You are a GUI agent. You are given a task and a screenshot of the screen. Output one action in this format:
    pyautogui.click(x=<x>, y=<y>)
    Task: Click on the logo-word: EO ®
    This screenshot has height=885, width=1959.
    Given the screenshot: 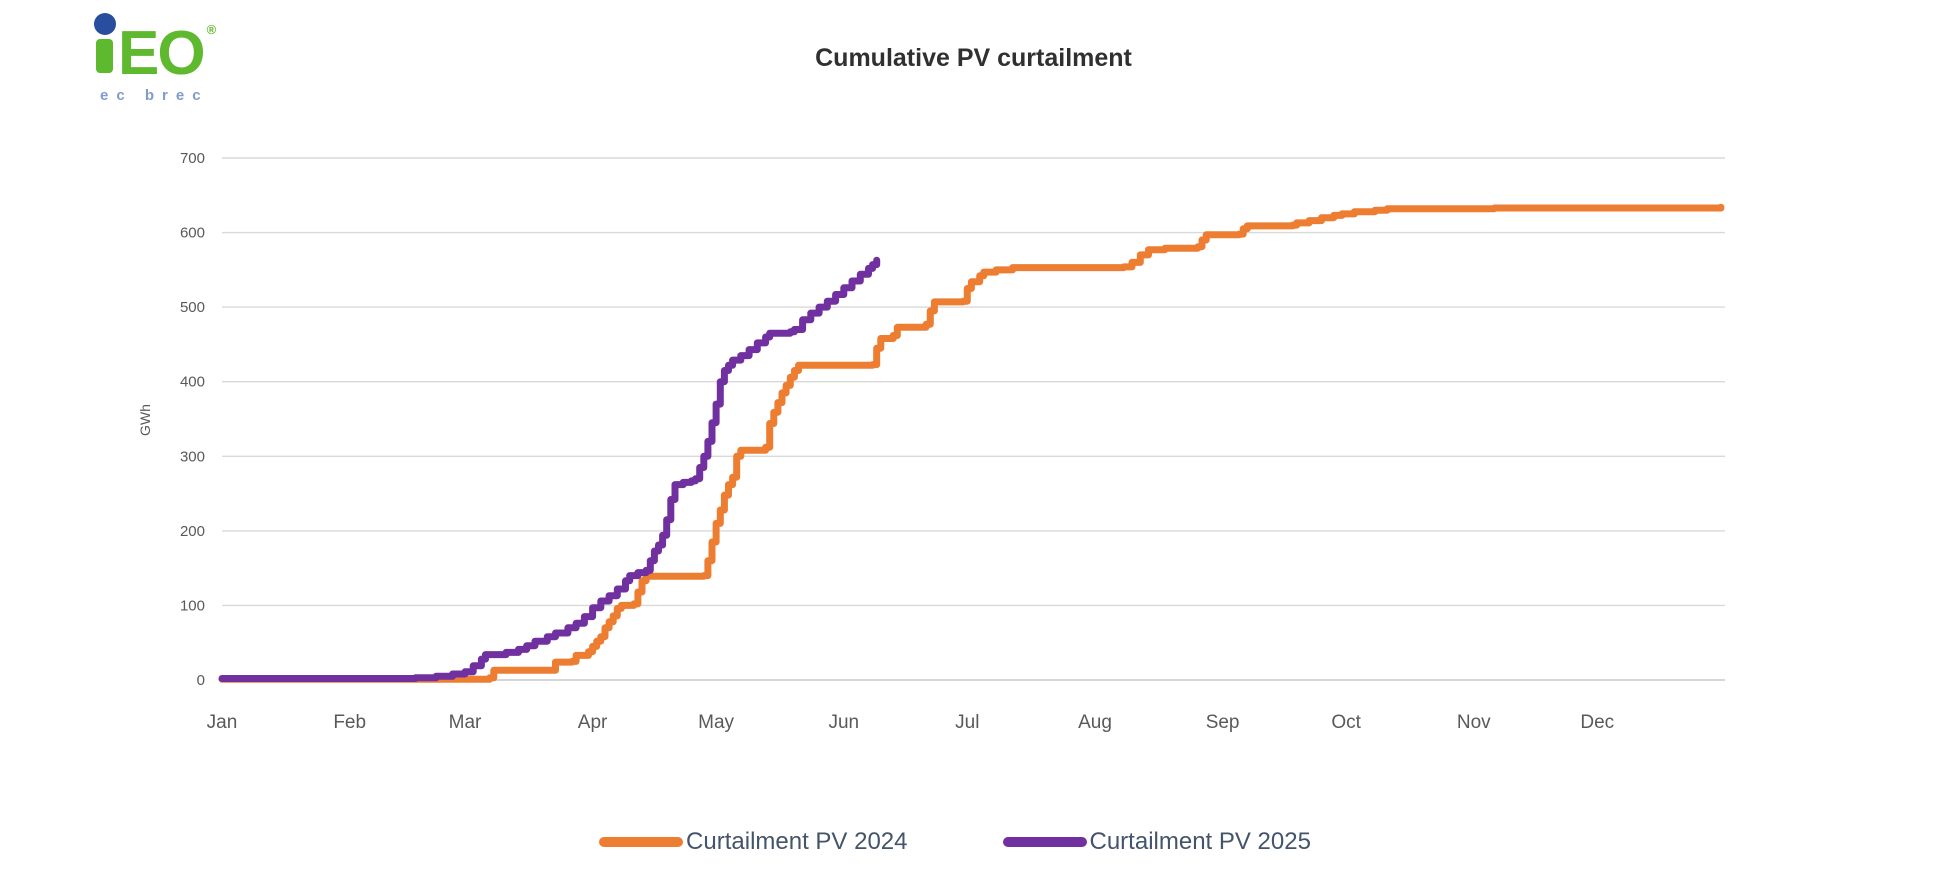 What is the action you would take?
    pyautogui.click(x=155, y=50)
    